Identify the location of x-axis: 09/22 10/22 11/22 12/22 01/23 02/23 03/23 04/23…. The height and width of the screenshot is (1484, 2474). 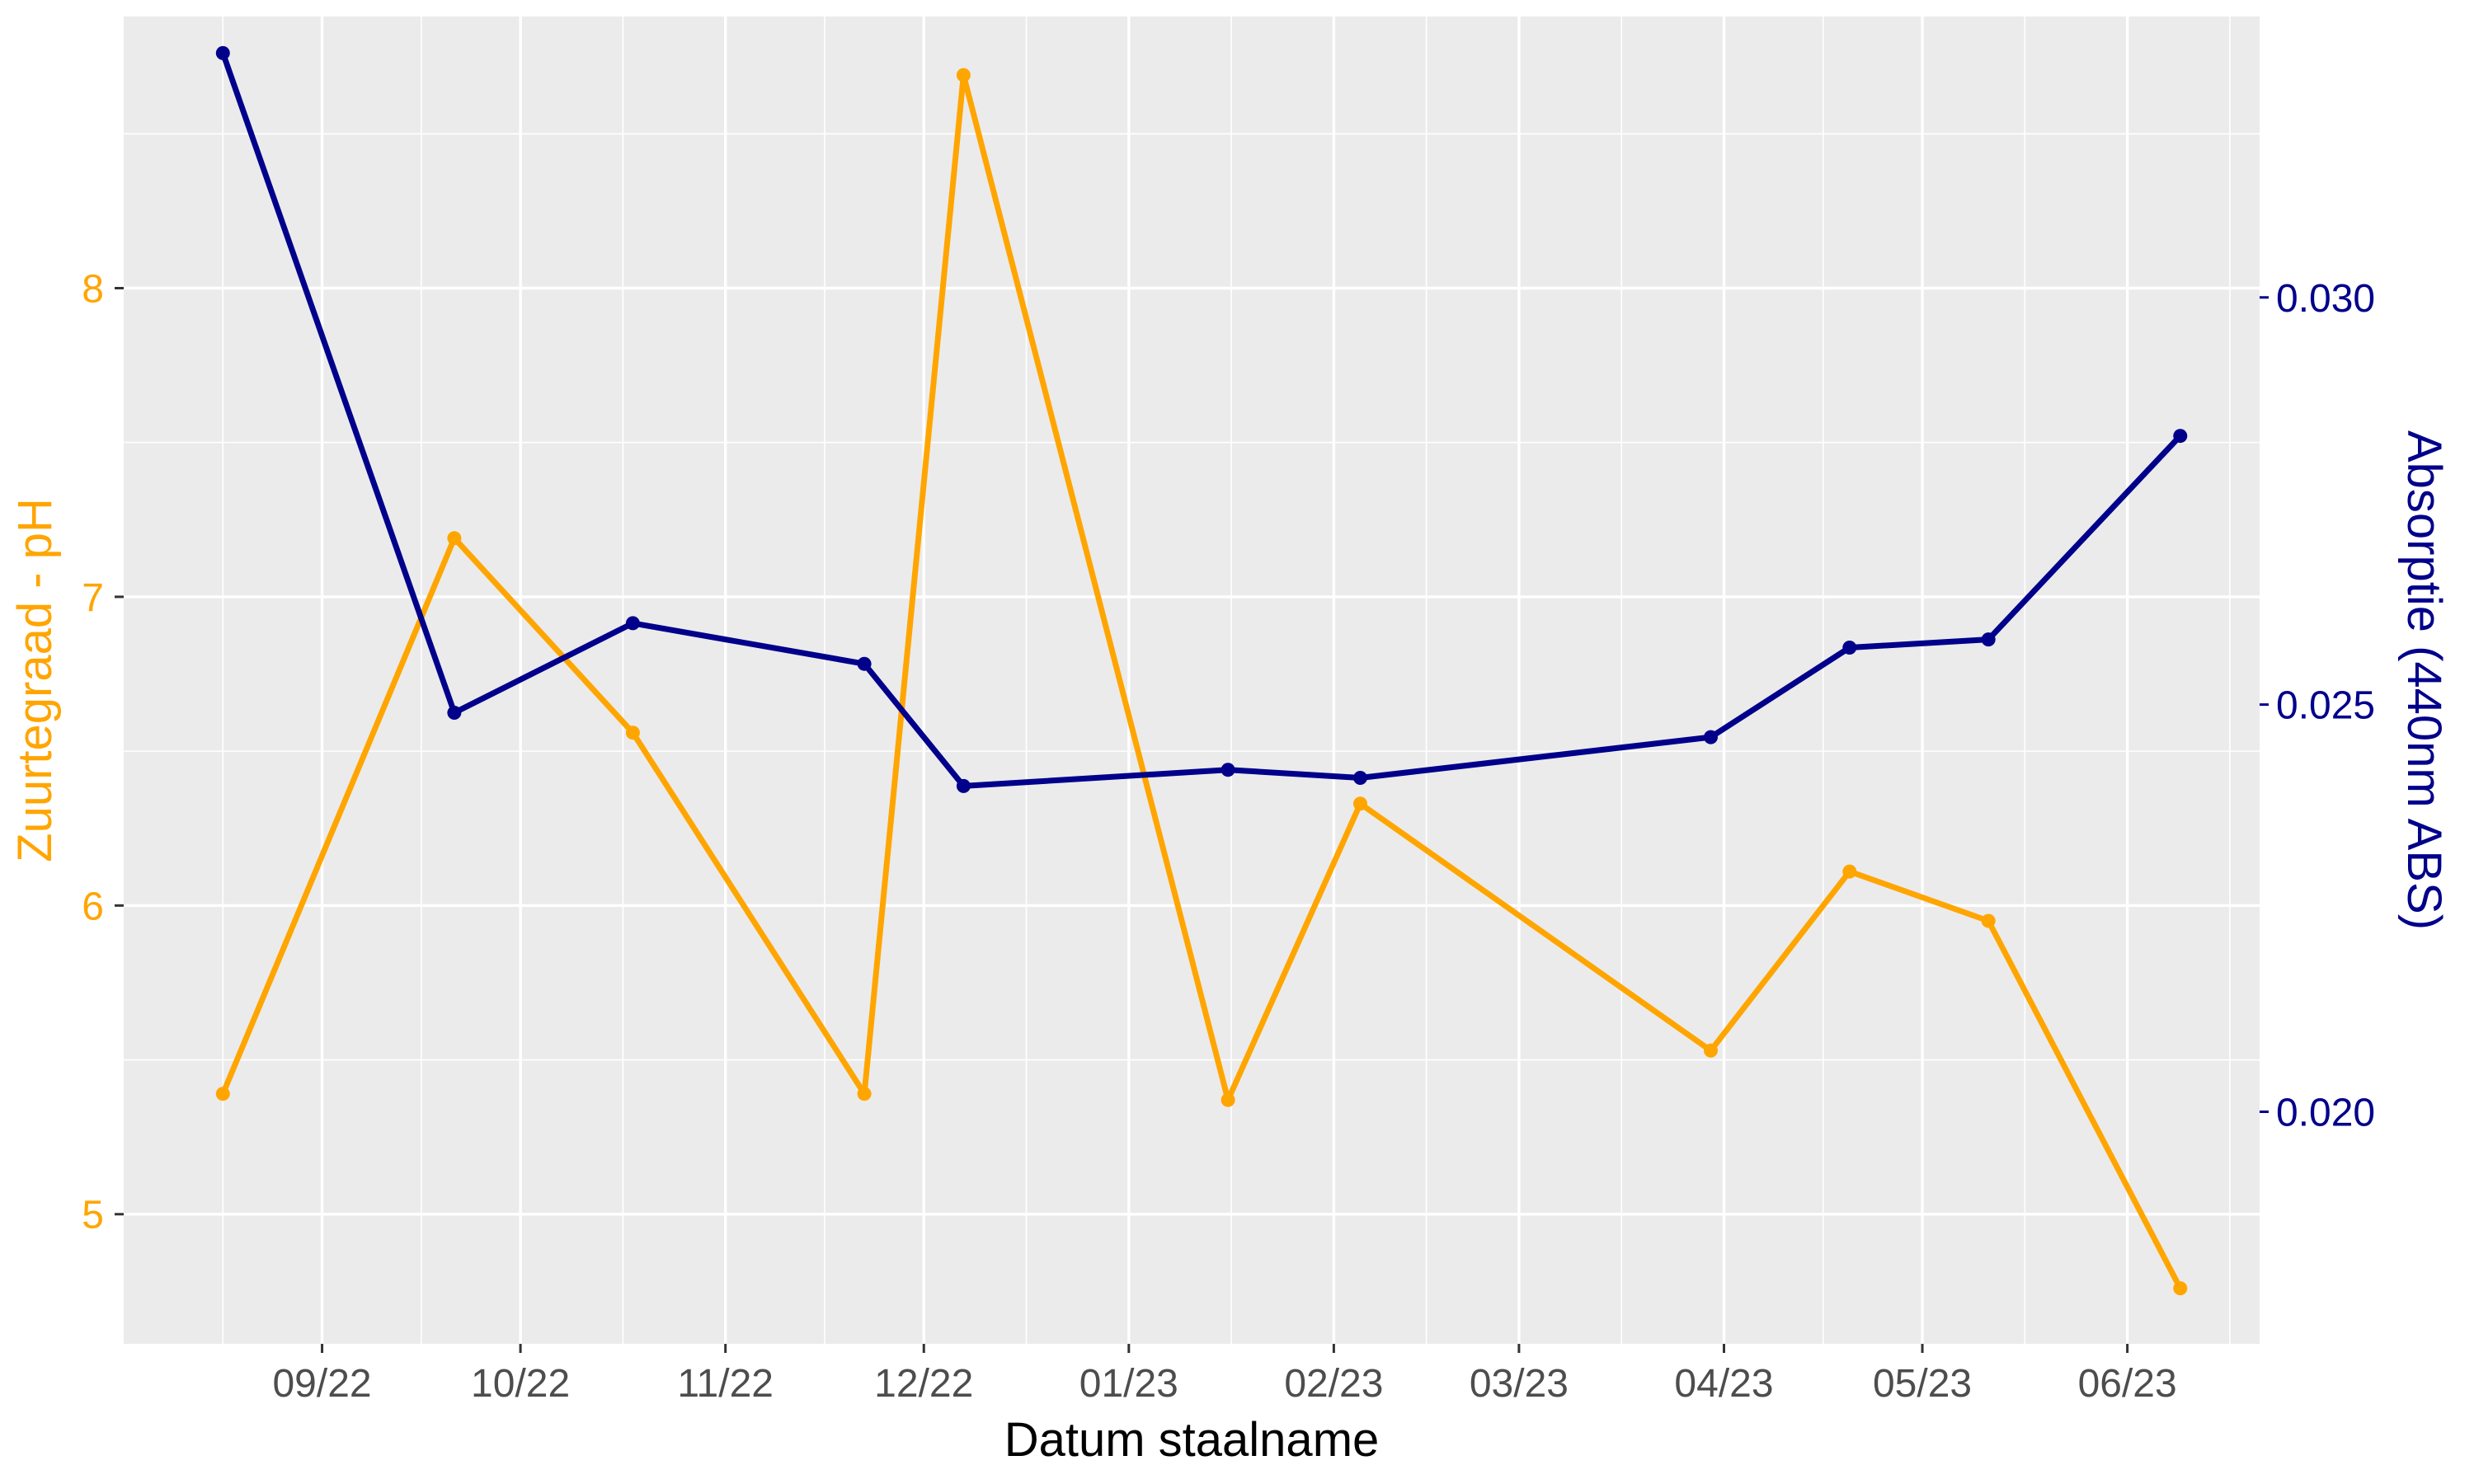
(1224, 1375).